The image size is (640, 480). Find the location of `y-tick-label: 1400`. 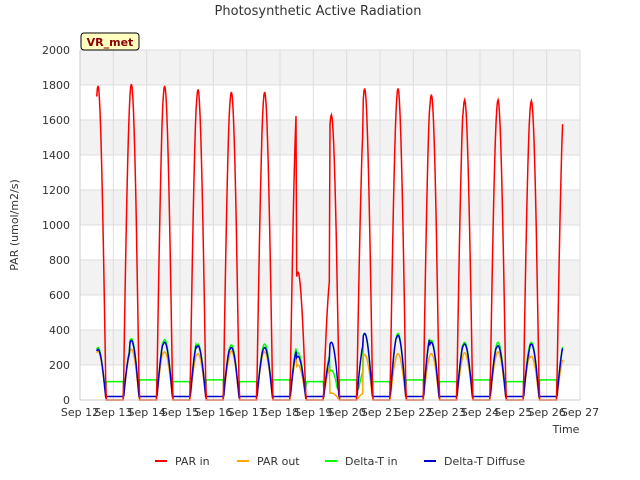

y-tick-label: 1400 is located at coordinates (56, 155).